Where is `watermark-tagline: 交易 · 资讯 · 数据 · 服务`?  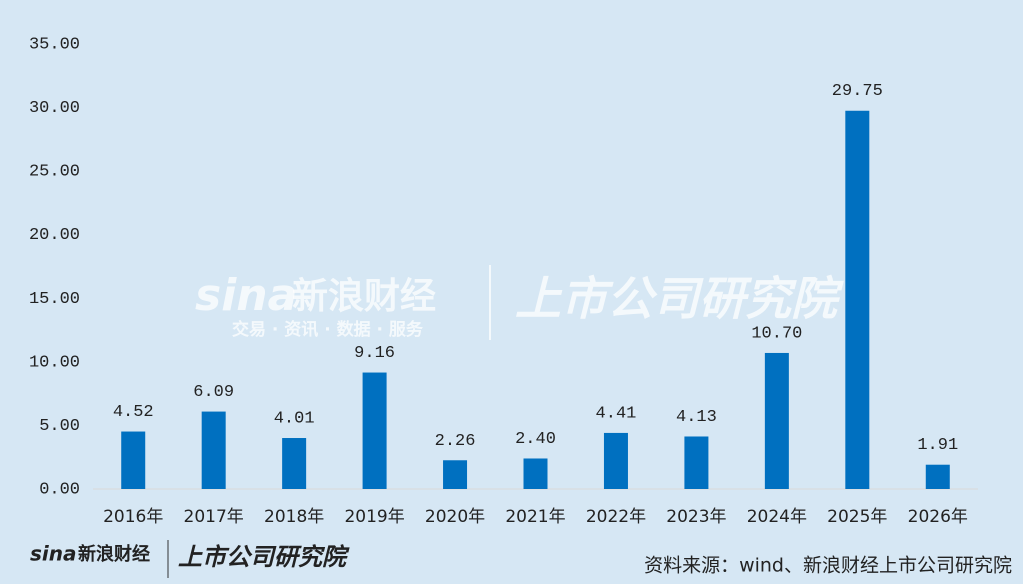
watermark-tagline: 交易 · 资讯 · 数据 · 服务 is located at coordinates (328, 329).